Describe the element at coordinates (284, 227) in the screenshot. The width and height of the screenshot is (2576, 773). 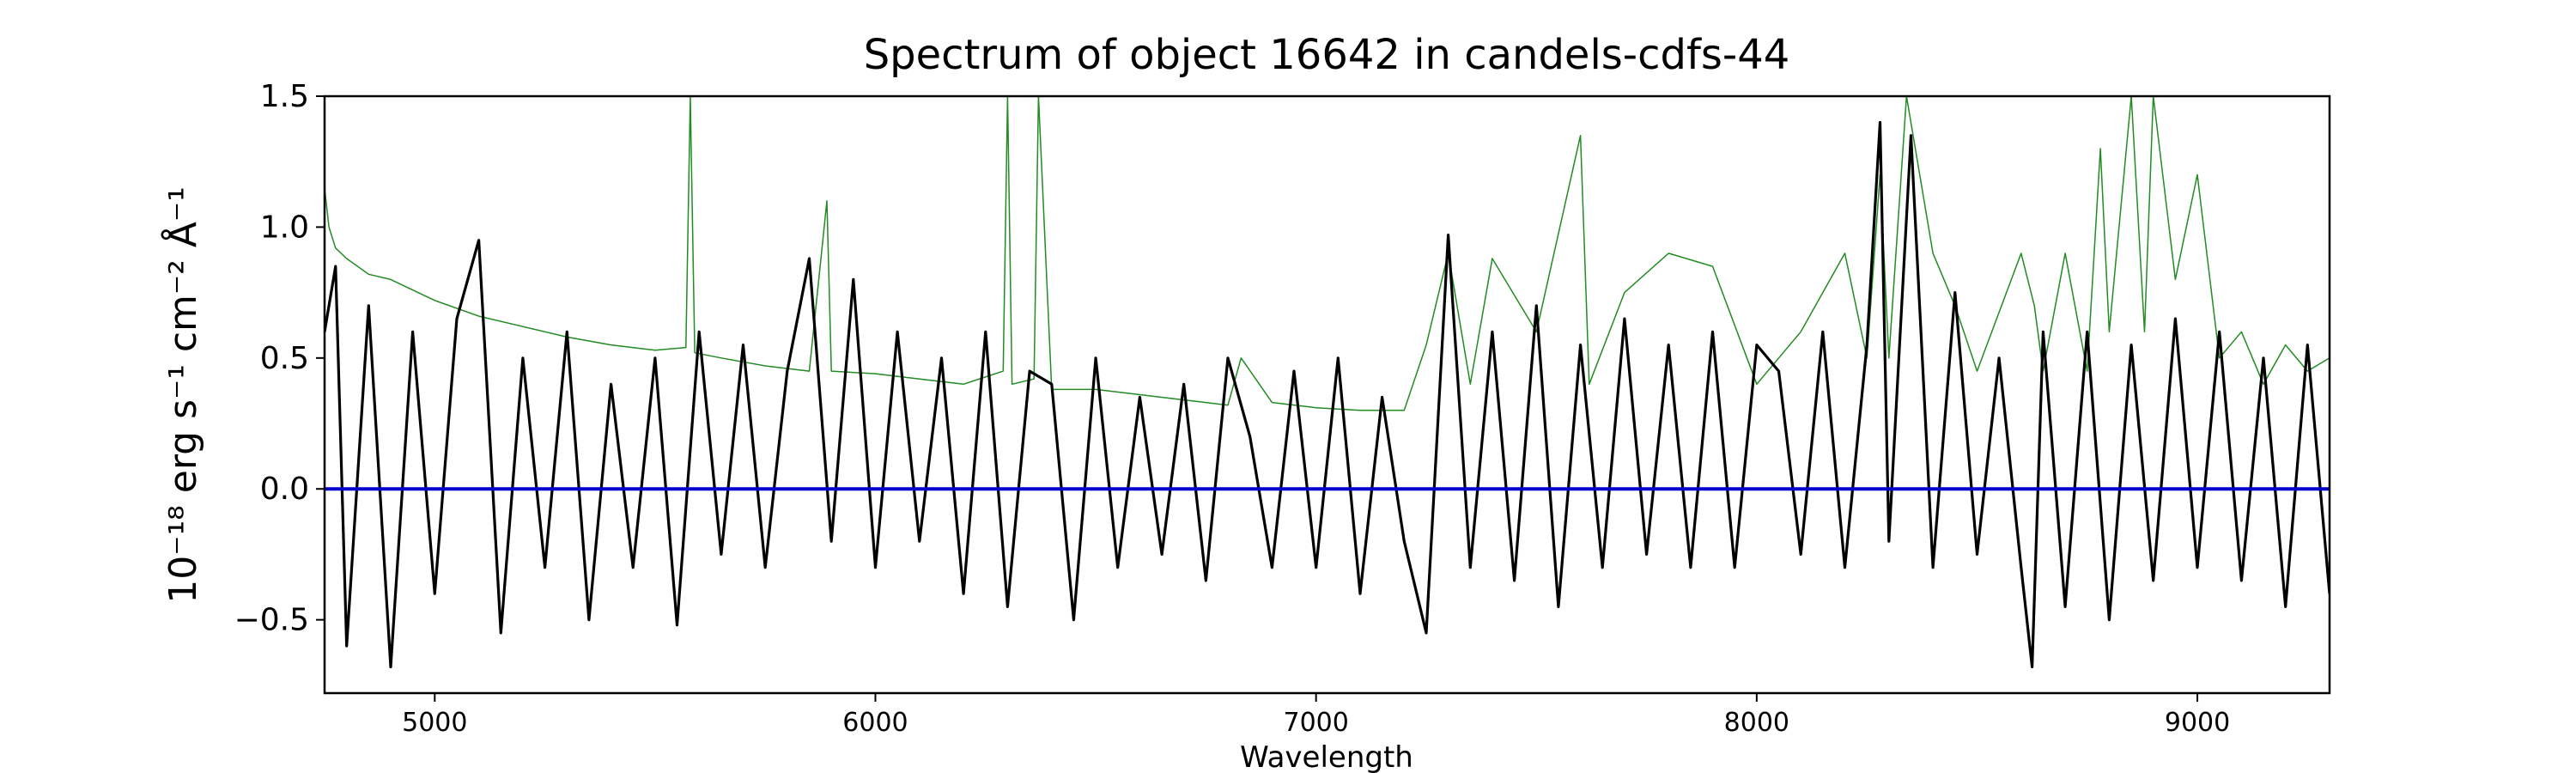
I see `y-tick-label: 1.0` at that location.